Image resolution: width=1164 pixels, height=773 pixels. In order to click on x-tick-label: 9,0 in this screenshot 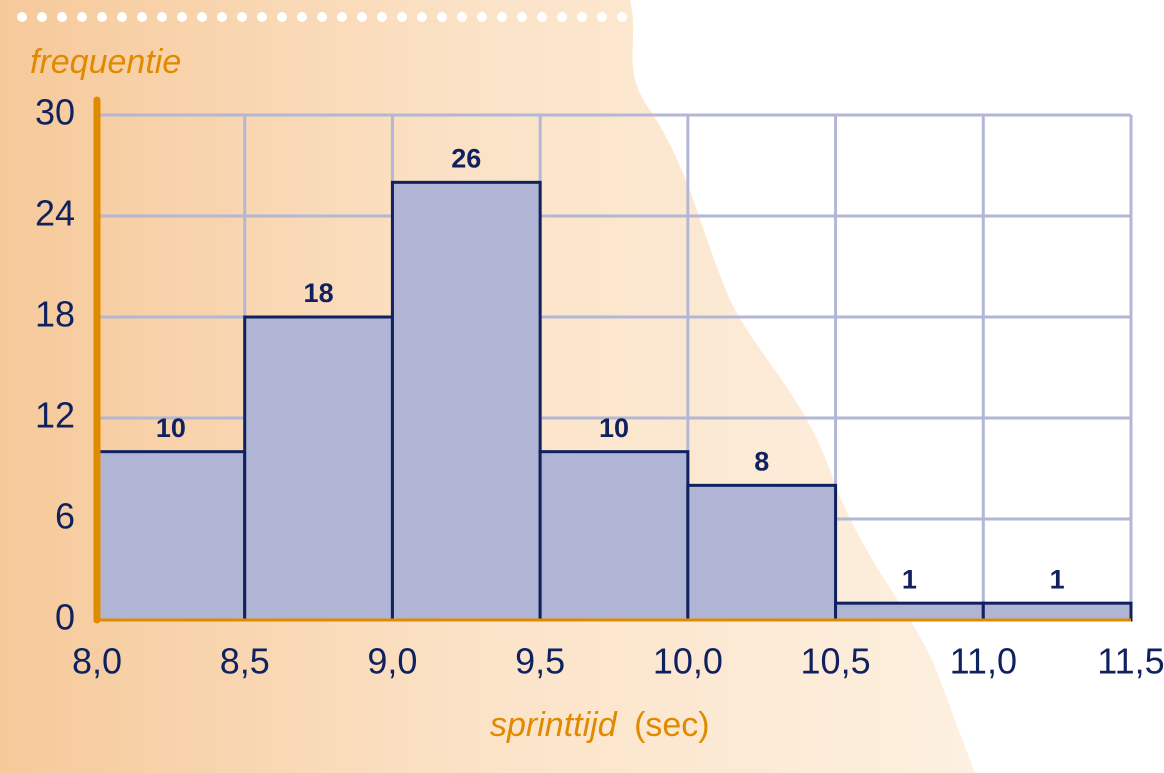, I will do `click(392, 661)`.